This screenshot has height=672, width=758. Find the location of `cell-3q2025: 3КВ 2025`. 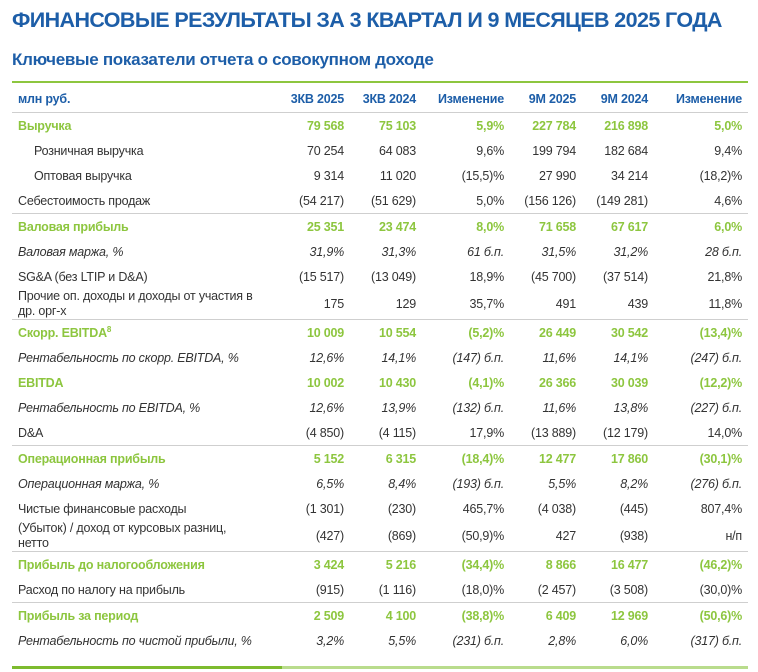

cell-3q2025: 3КВ 2025 is located at coordinates (307, 99).